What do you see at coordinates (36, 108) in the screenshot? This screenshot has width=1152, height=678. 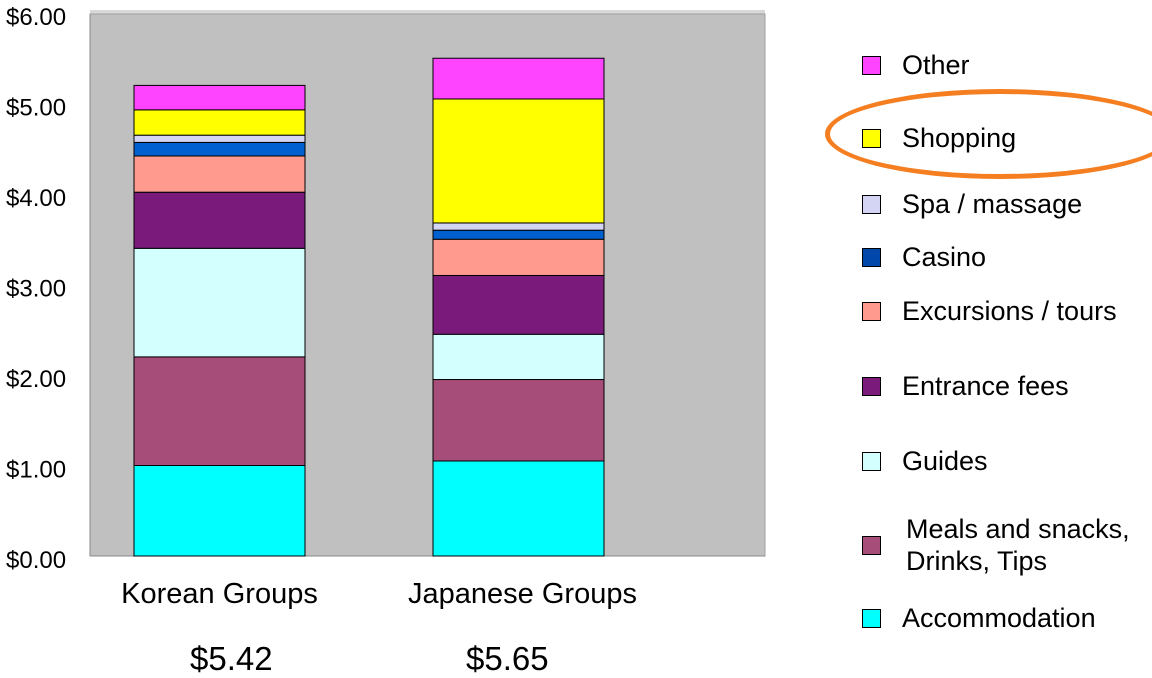 I see `y-tick-label: $5.00` at bounding box center [36, 108].